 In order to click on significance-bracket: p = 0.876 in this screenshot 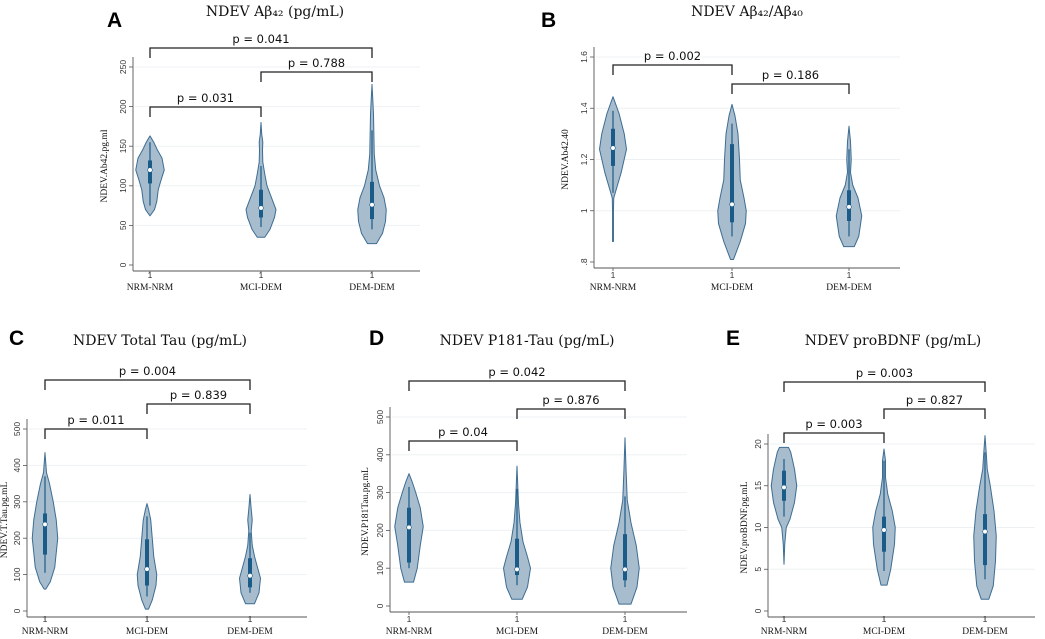, I will do `click(571, 406)`.